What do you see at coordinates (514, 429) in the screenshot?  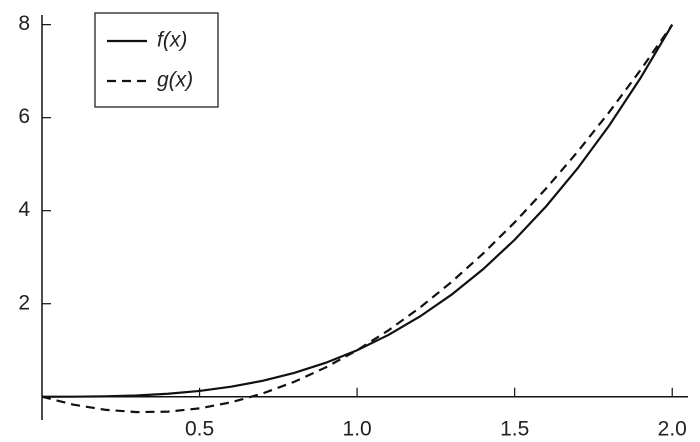 I see `x-tick-label: 1.5` at bounding box center [514, 429].